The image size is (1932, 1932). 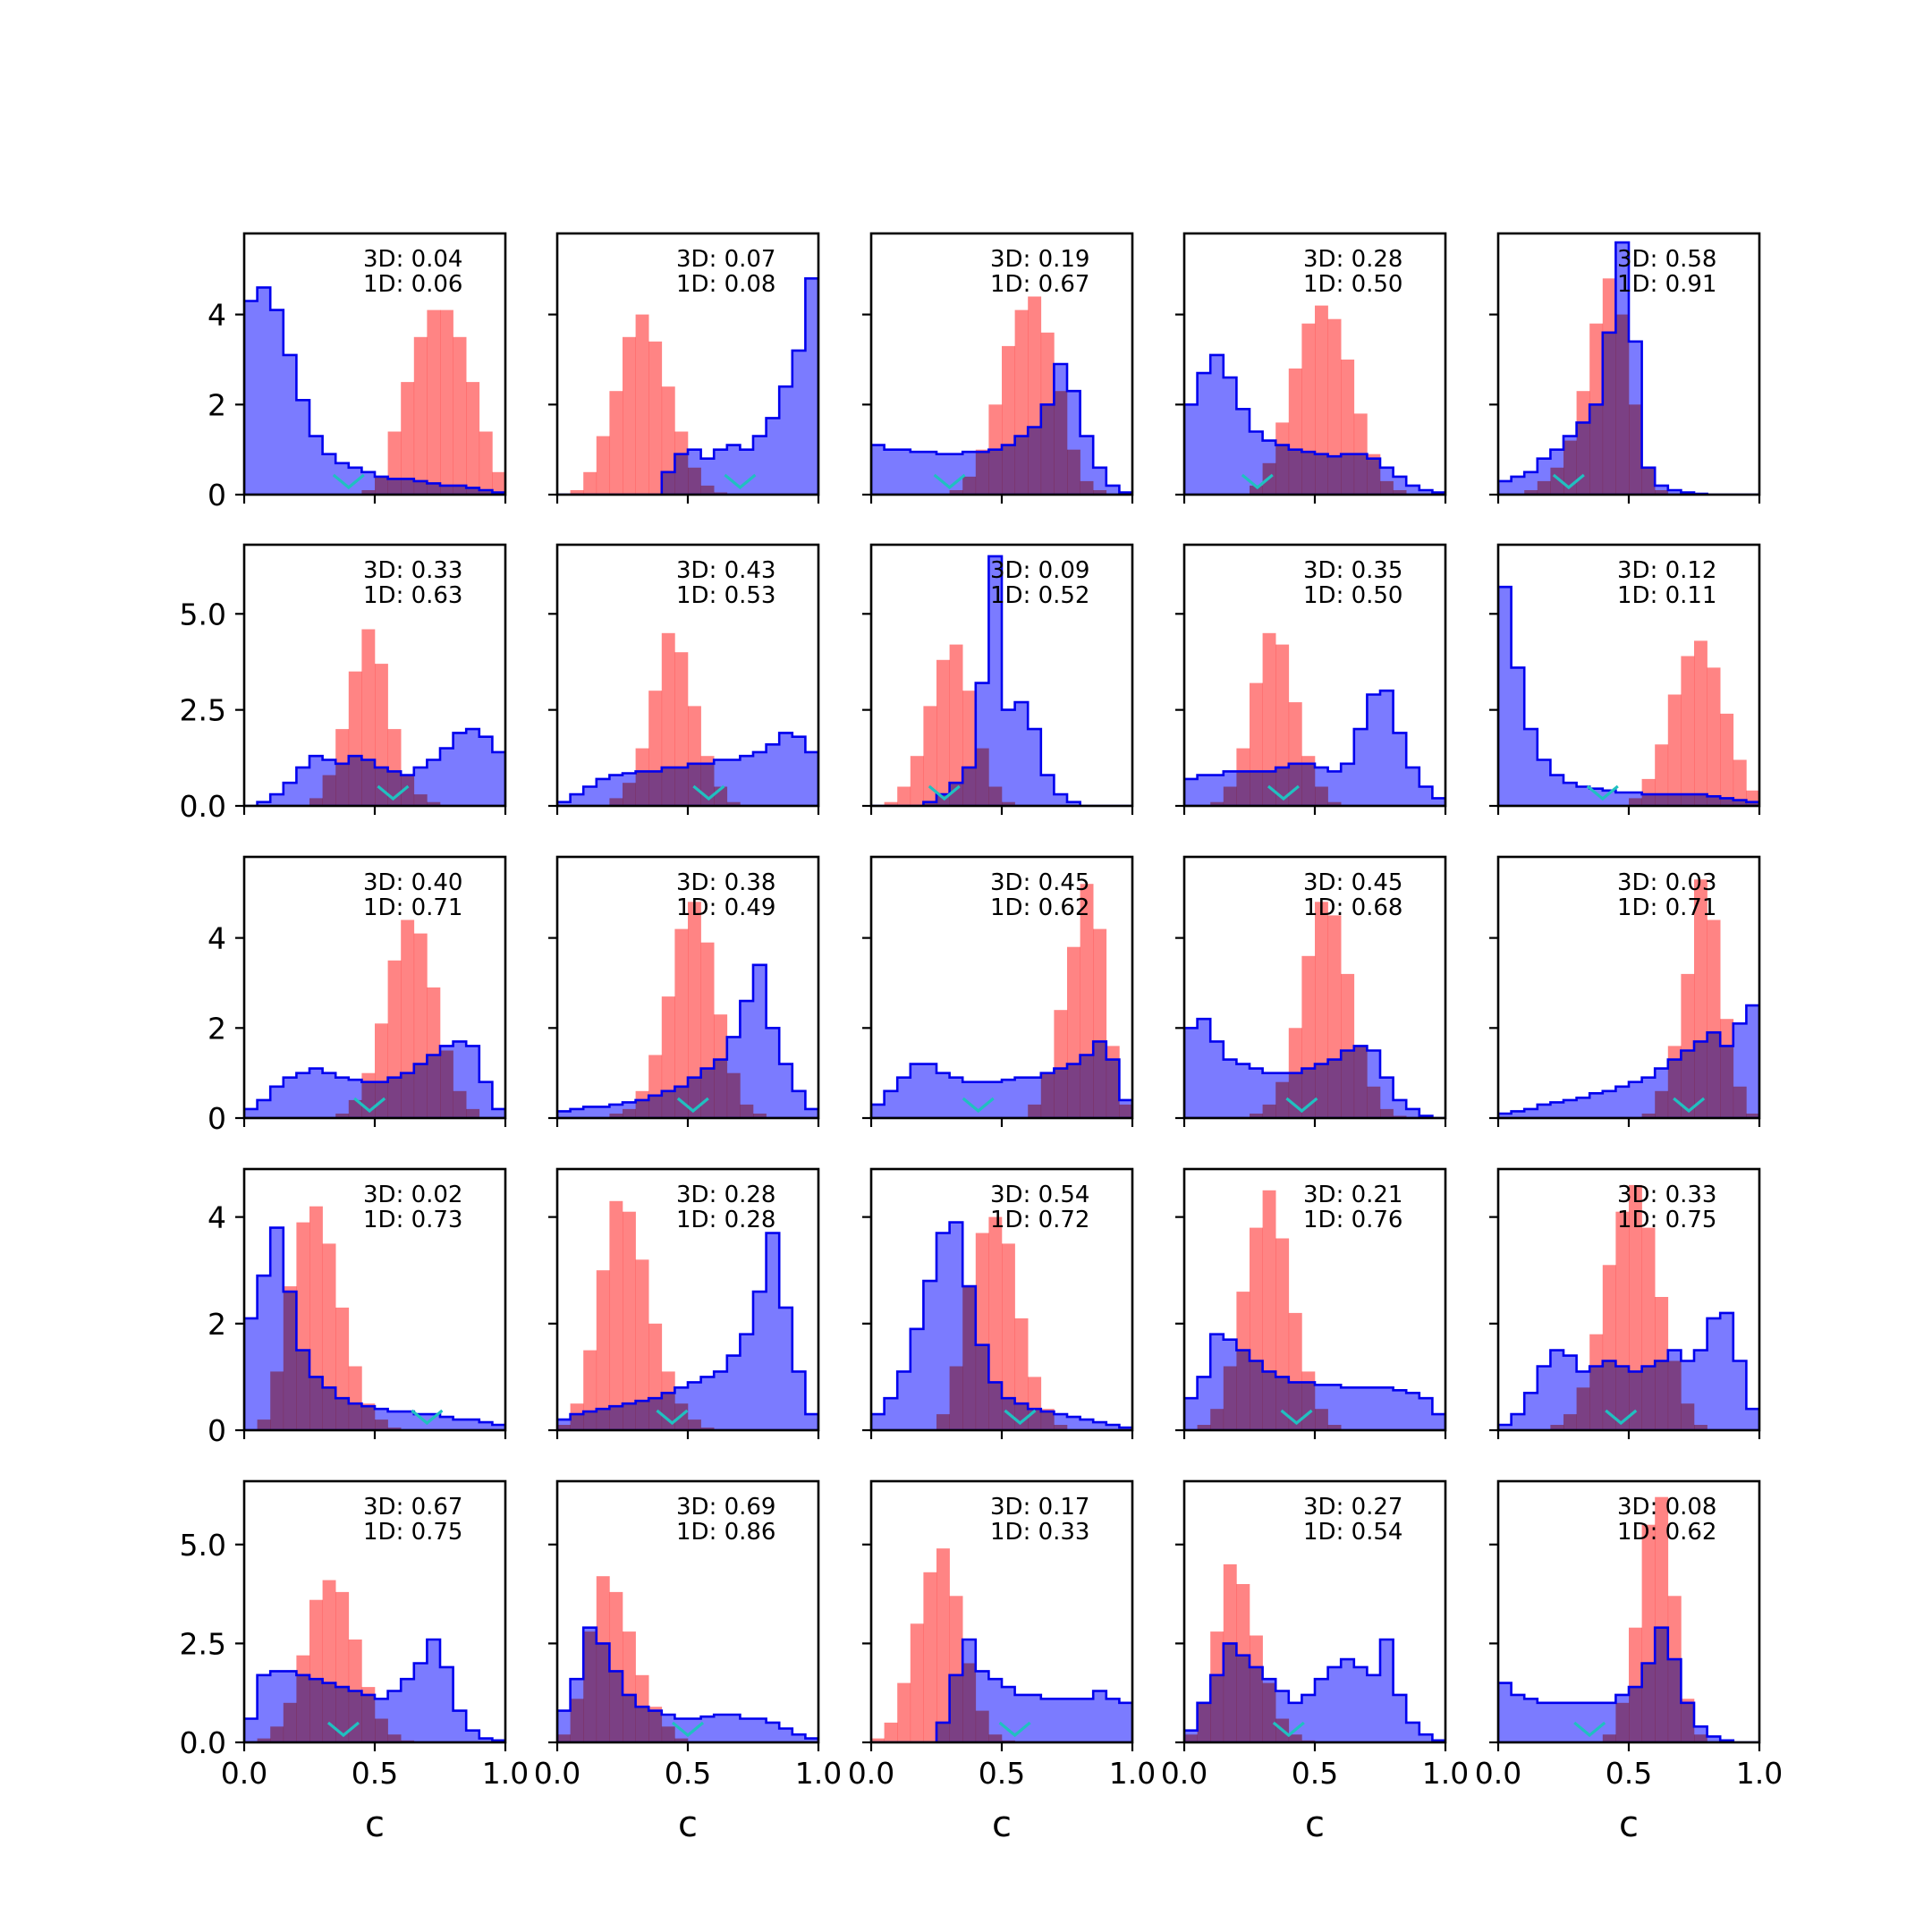 I want to click on label-3d: 3D: 0.69, so click(x=725, y=1507).